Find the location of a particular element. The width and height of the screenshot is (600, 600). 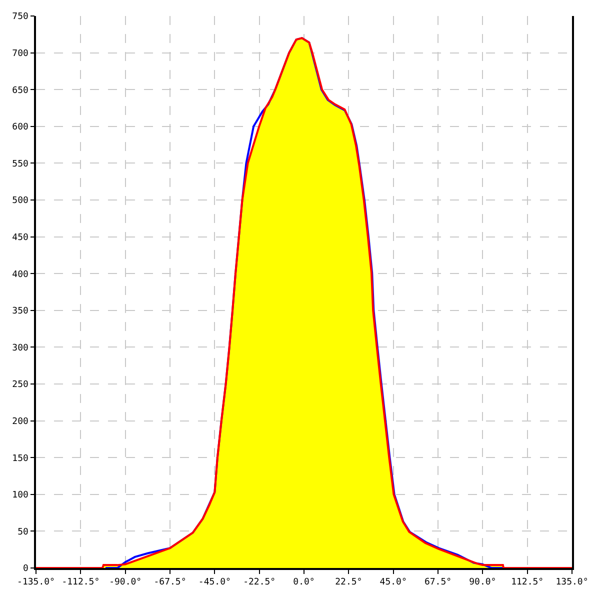

y-tick-label: 400 is located at coordinates (20, 275).